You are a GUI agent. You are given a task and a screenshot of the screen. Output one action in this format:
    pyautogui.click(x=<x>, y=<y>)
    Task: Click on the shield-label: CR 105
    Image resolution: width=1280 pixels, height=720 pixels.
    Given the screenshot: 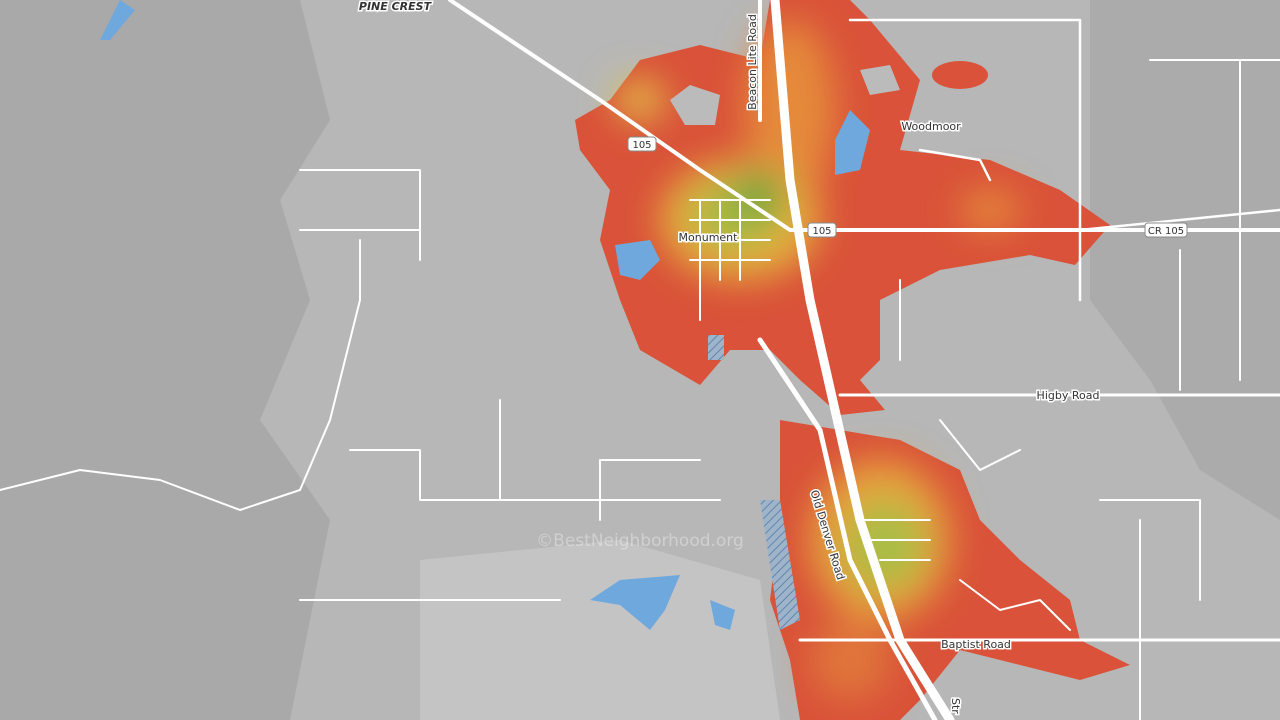 What is the action you would take?
    pyautogui.click(x=1166, y=231)
    